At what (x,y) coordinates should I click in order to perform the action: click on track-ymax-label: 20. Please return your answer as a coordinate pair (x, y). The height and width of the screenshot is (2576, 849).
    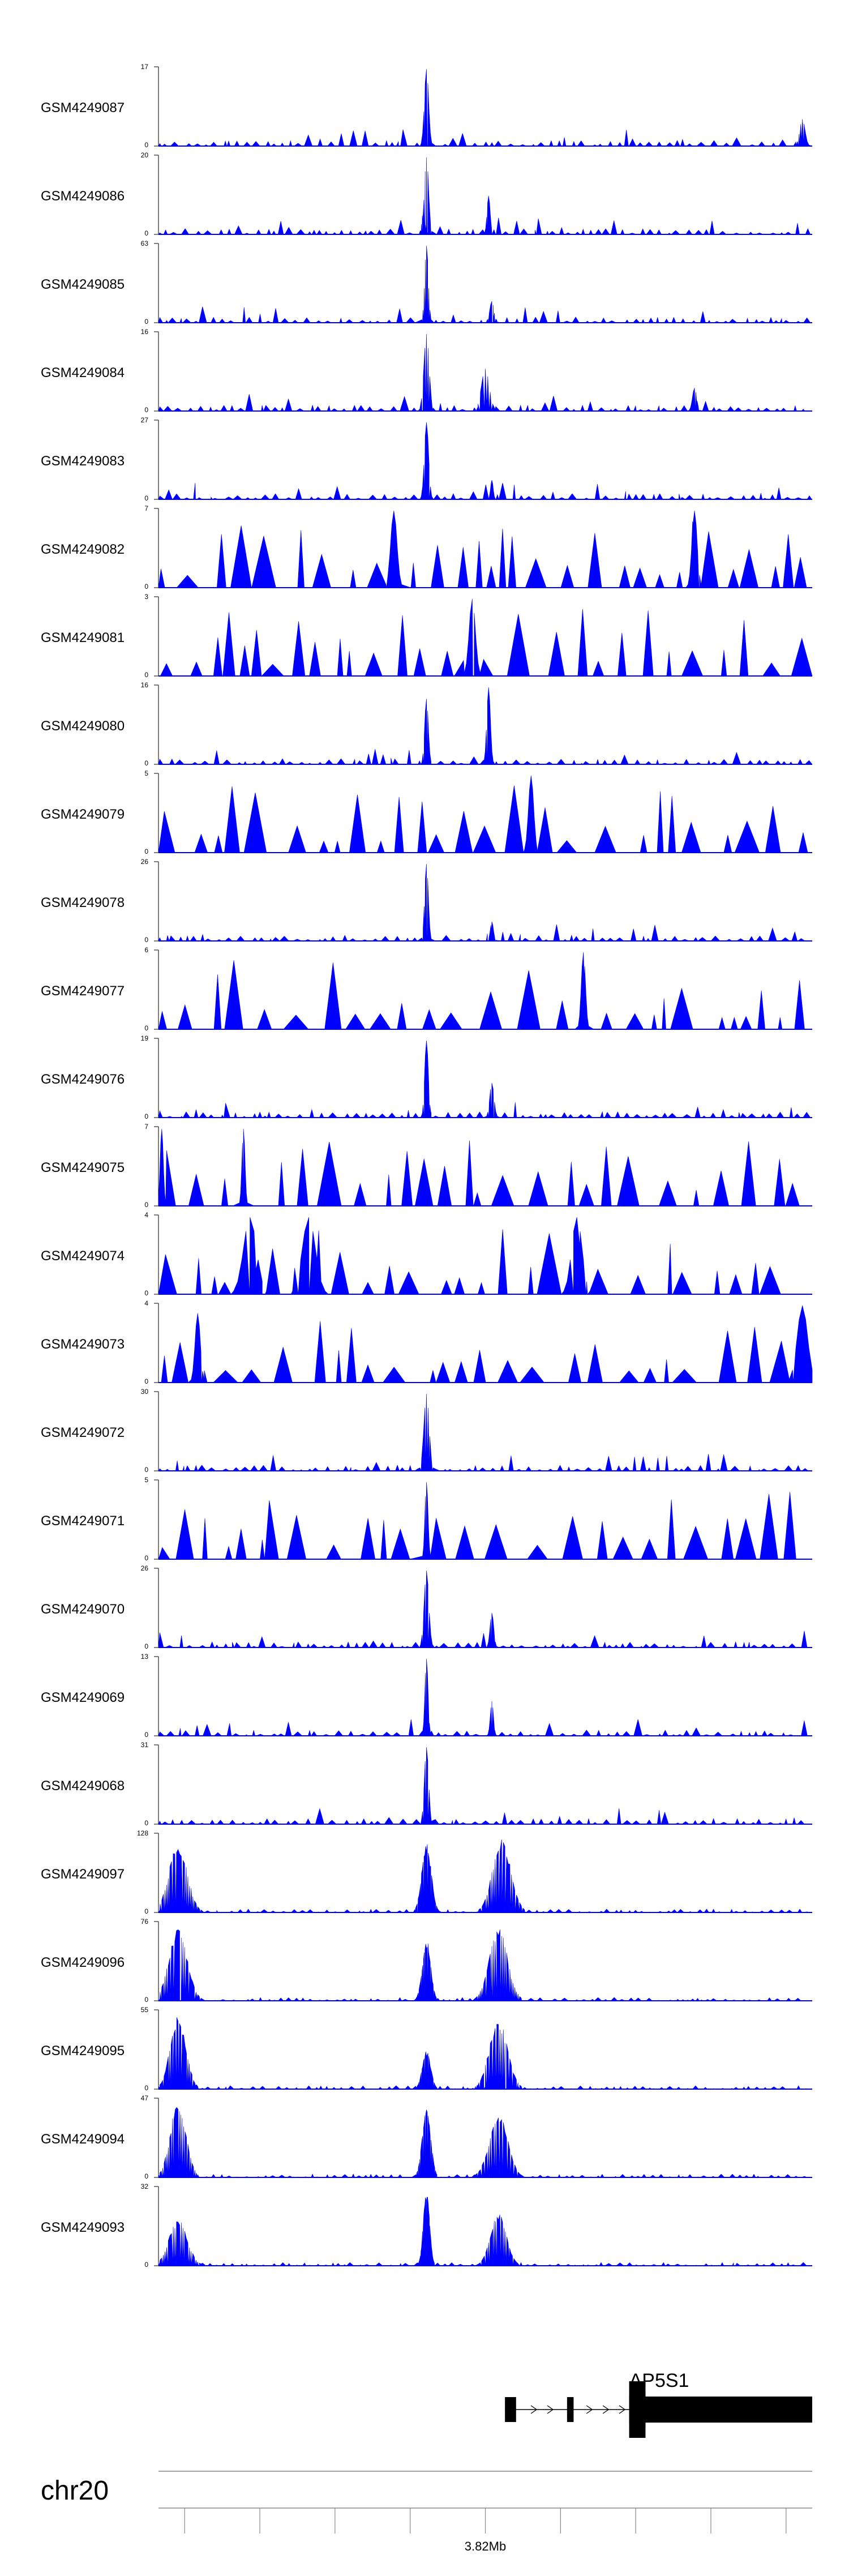
    Looking at the image, I should click on (145, 155).